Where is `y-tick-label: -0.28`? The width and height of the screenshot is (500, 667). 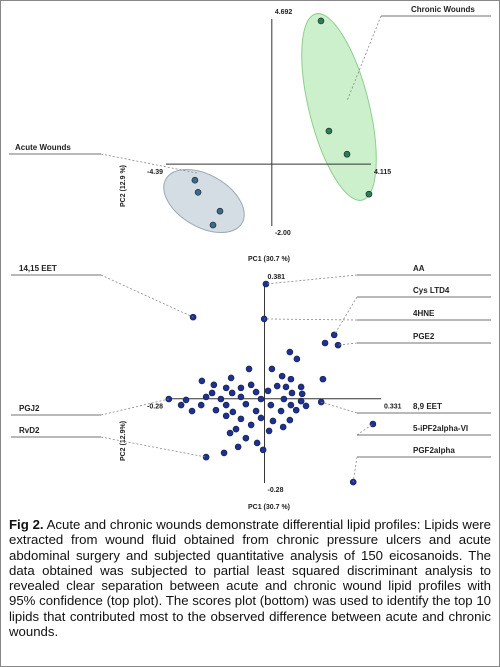 y-tick-label: -0.28 is located at coordinates (276, 490).